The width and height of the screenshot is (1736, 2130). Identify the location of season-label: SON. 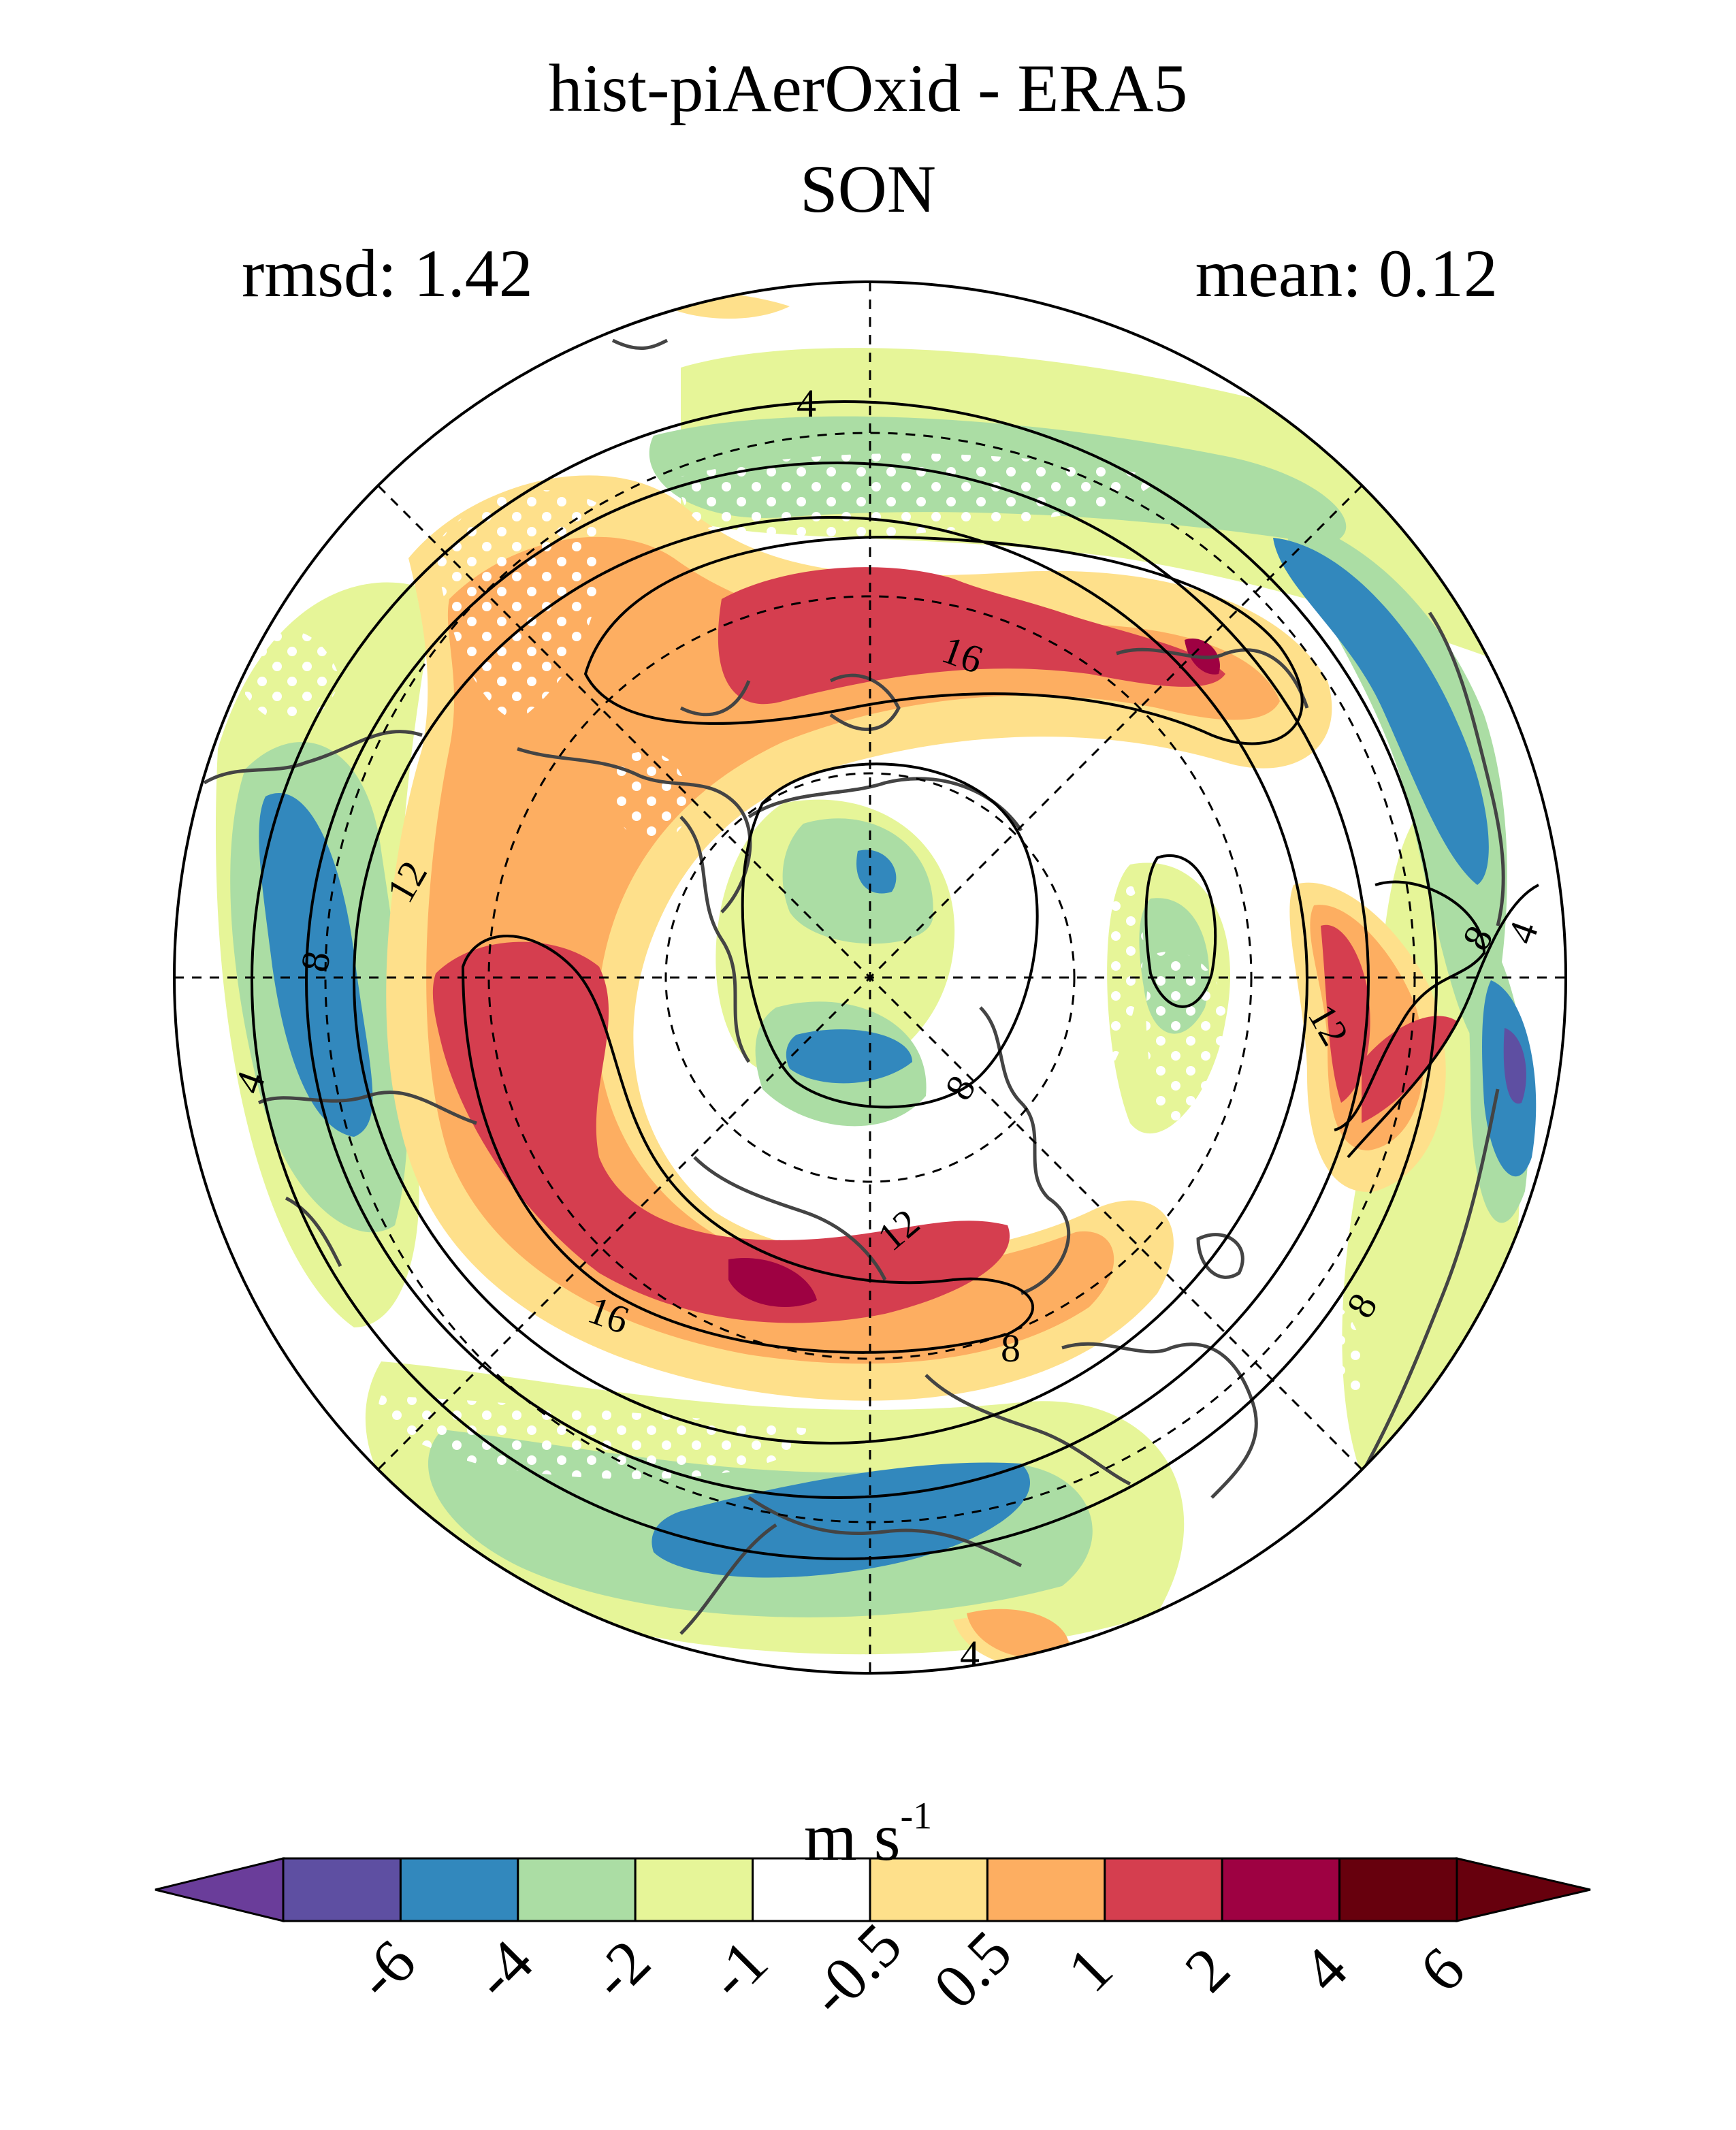
(868, 189).